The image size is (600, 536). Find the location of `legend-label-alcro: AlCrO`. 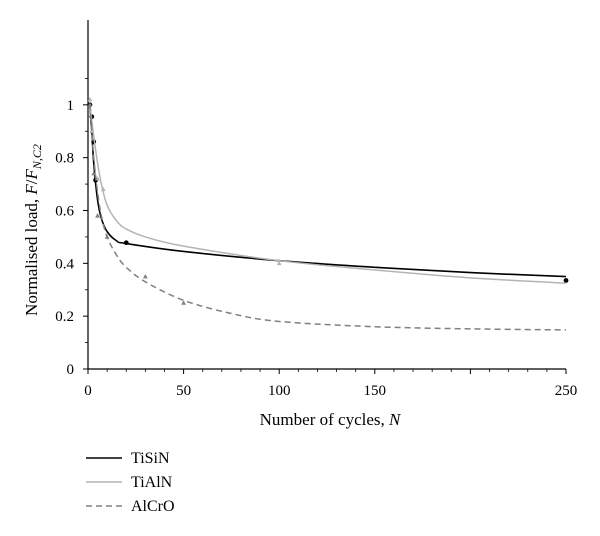

legend-label-alcro: AlCrO is located at coordinates (153, 506).